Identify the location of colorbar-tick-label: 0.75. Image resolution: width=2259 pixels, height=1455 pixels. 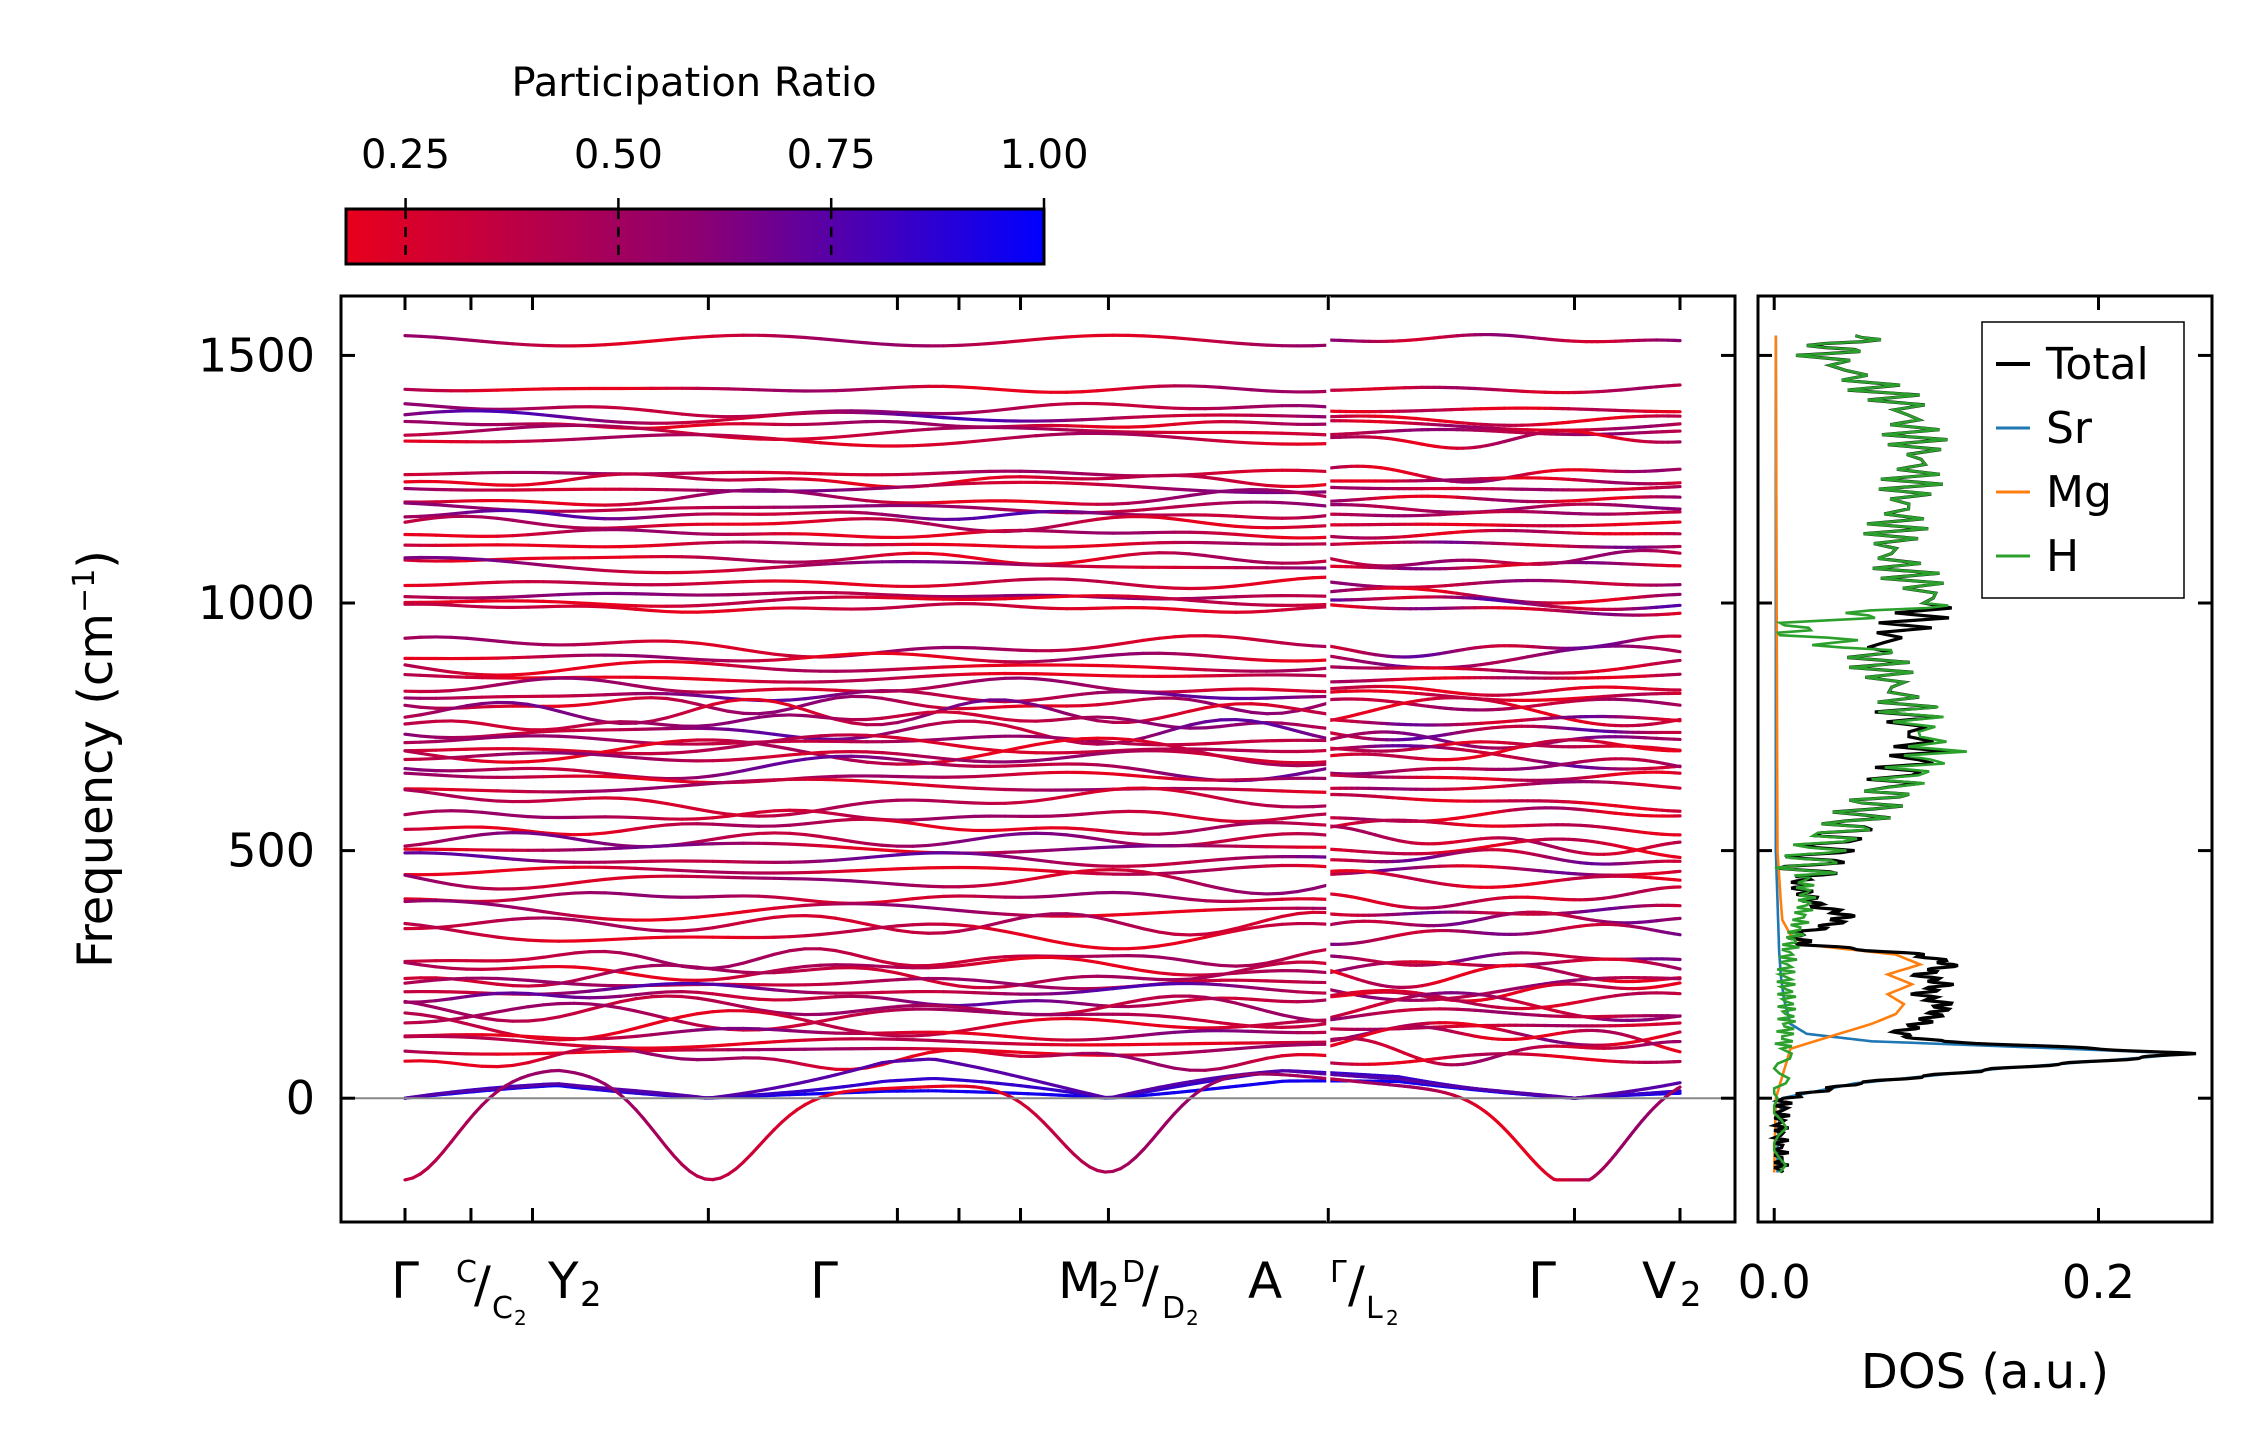
(831, 155).